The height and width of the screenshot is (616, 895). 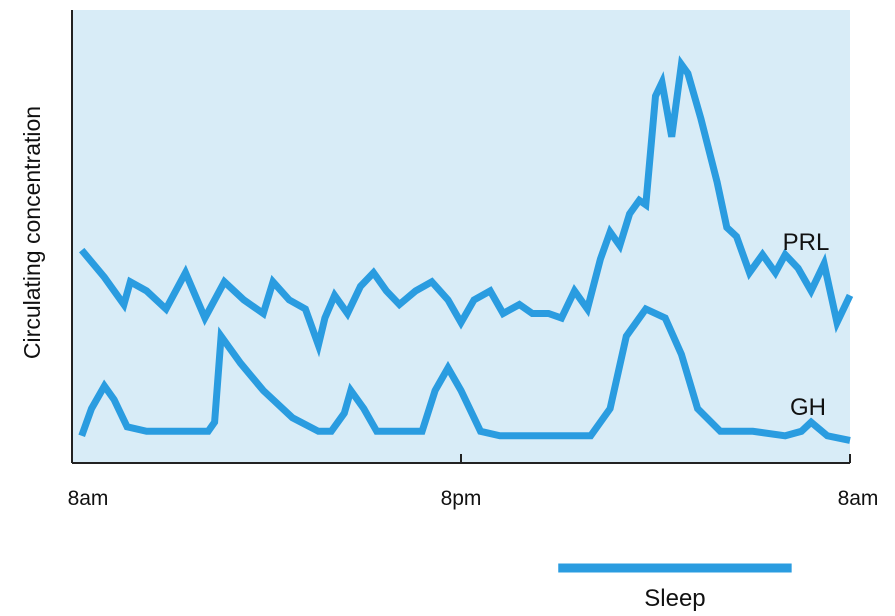 What do you see at coordinates (806, 242) in the screenshot?
I see `series-label-prl: PRL` at bounding box center [806, 242].